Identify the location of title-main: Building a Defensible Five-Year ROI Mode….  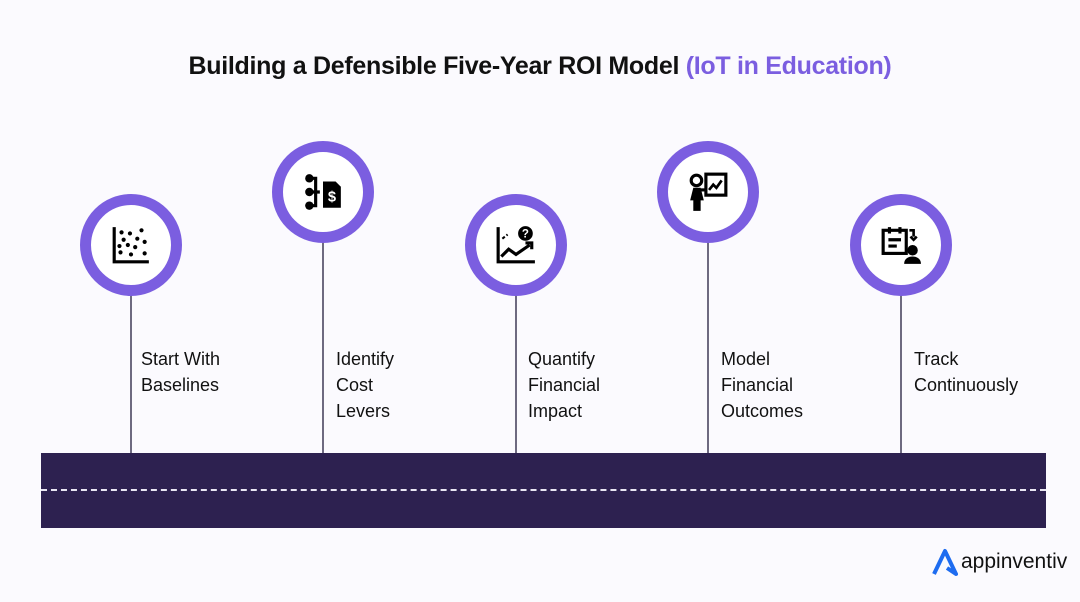
(437, 66).